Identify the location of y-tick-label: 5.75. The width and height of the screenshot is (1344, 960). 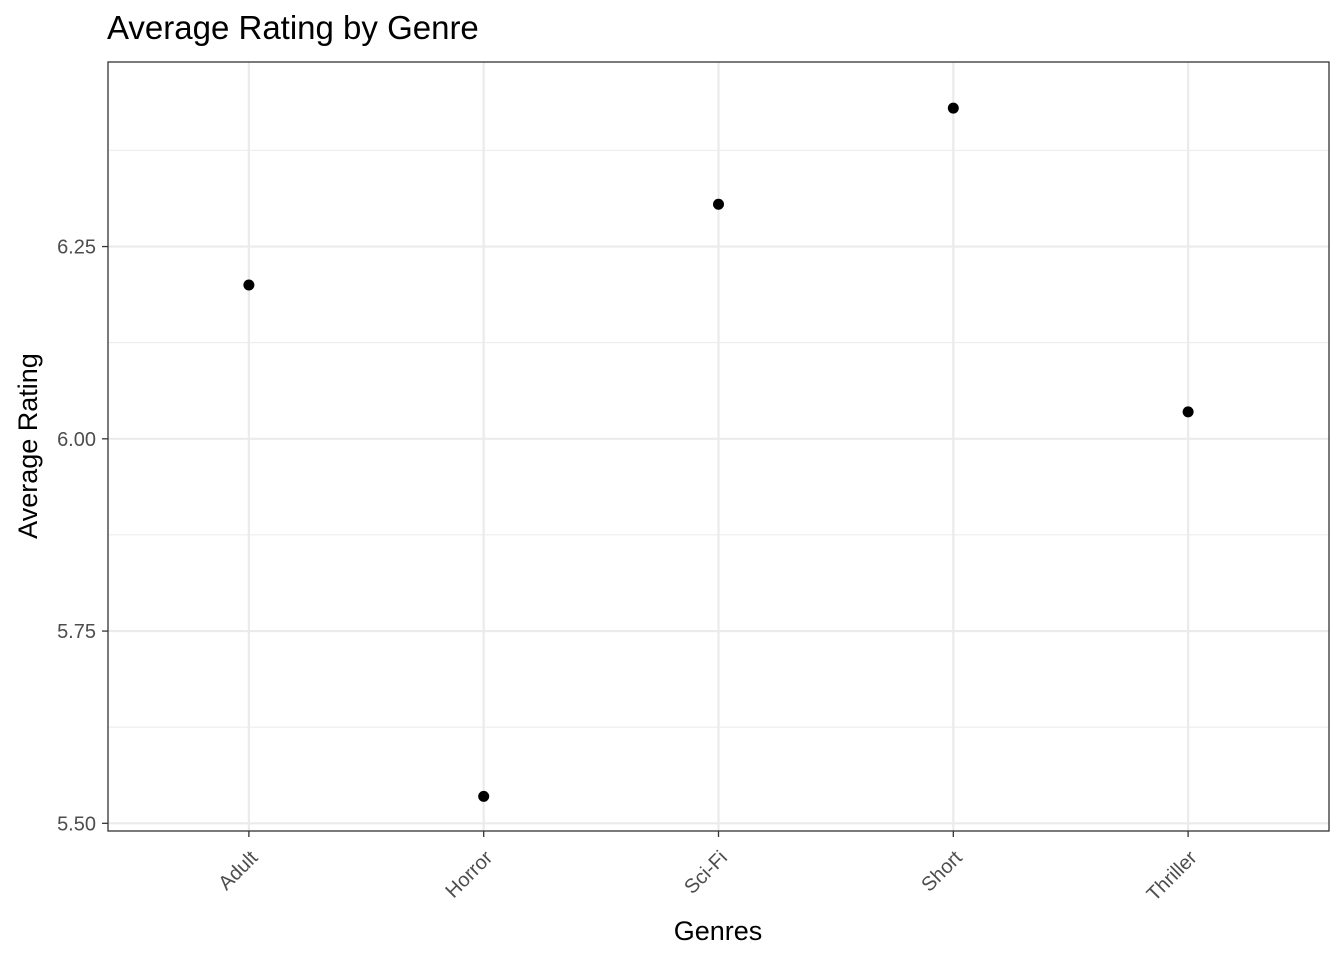
(76, 632).